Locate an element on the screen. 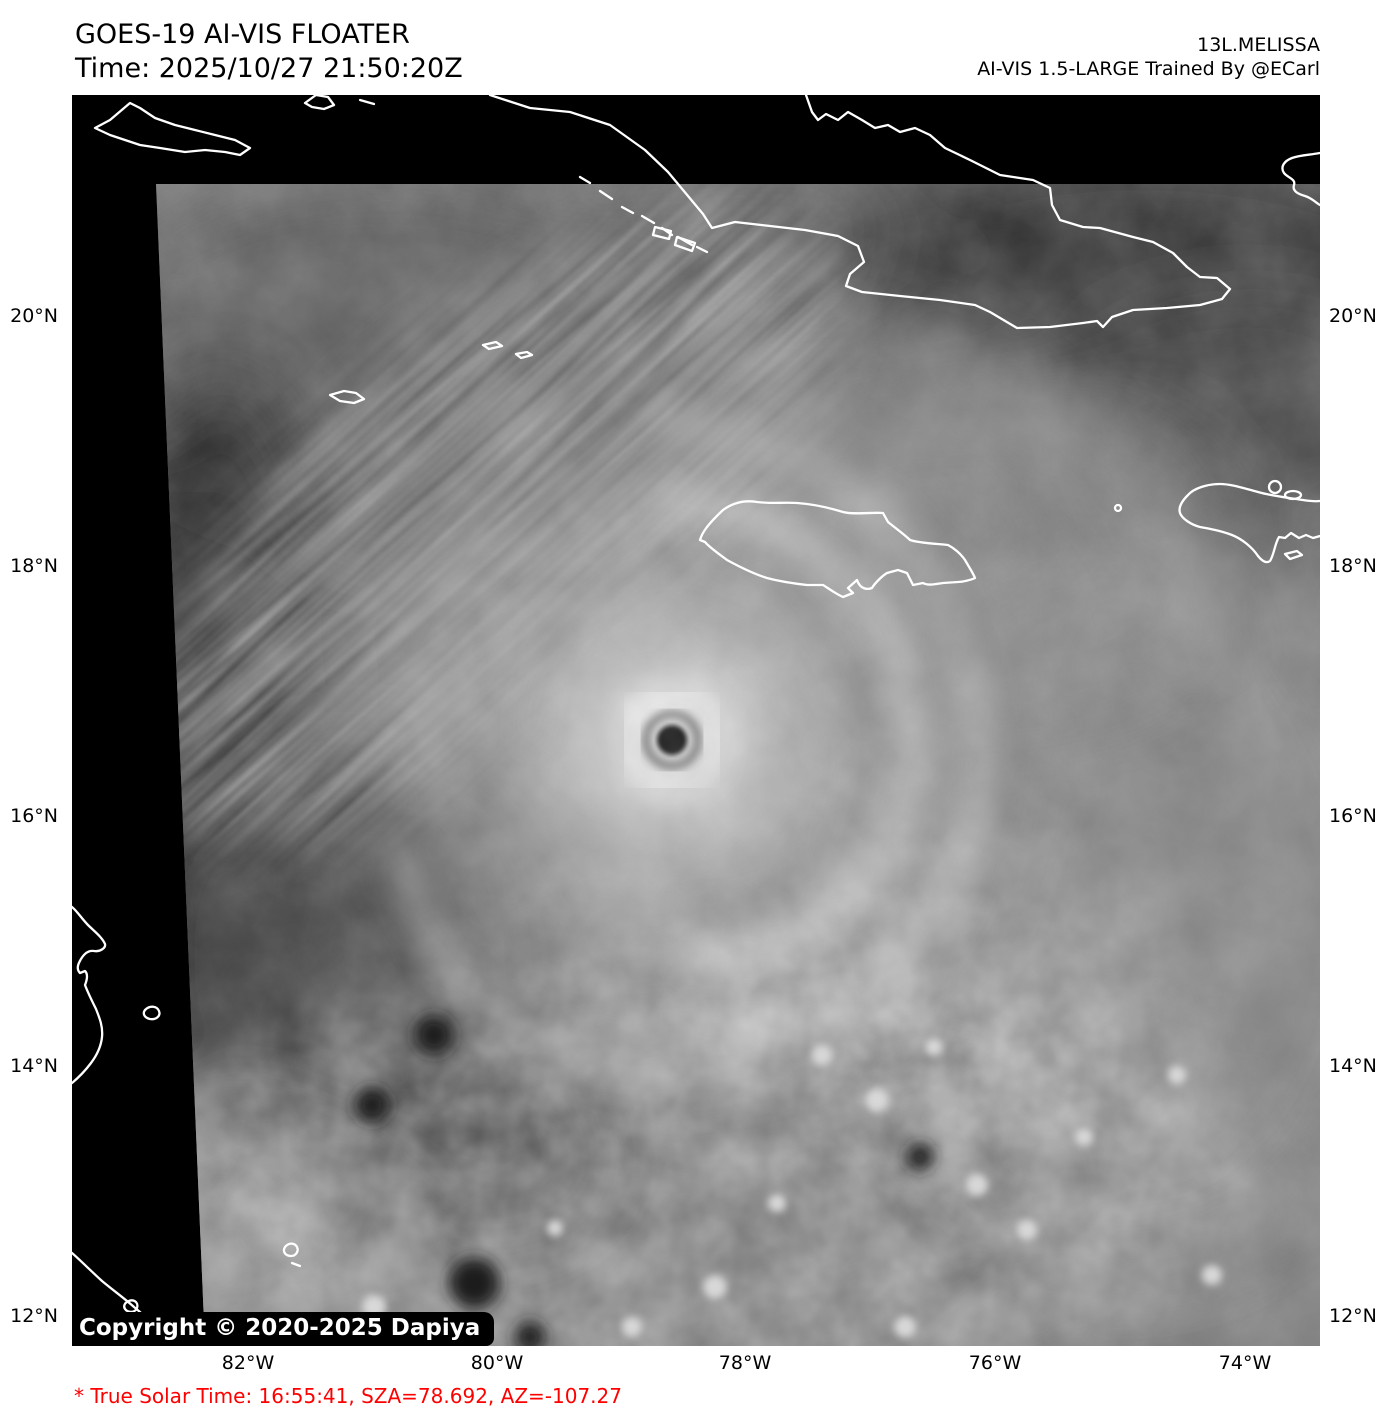  lon-tick-74w: 74°W is located at coordinates (1245, 1363).